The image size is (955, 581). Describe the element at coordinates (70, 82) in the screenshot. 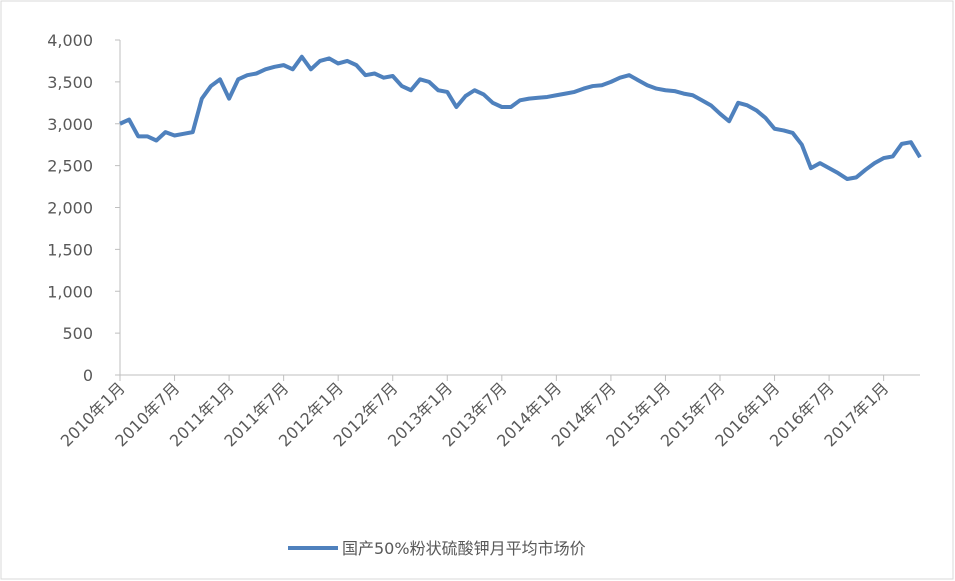

I see `y-tick-label: 3,500` at that location.